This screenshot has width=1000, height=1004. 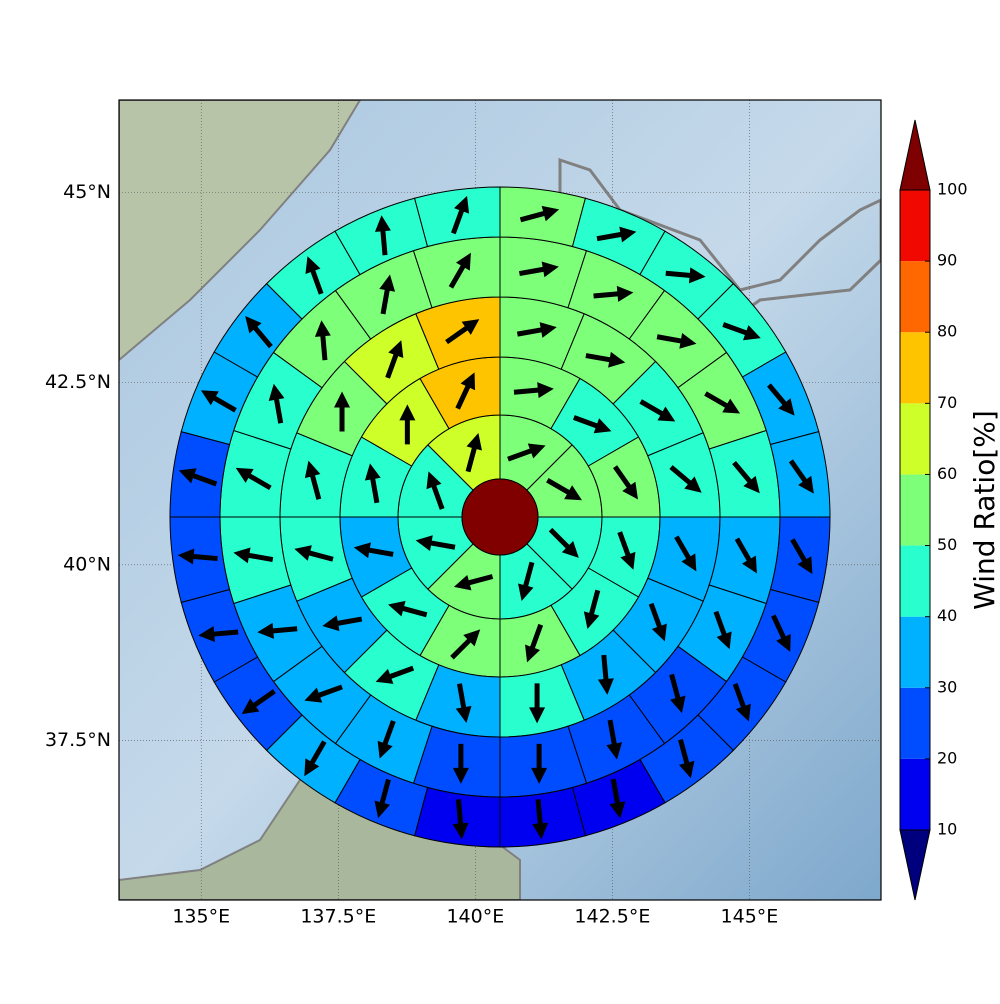 What do you see at coordinates (338, 917) in the screenshot?
I see `x-tick-label: 137.5°E` at bounding box center [338, 917].